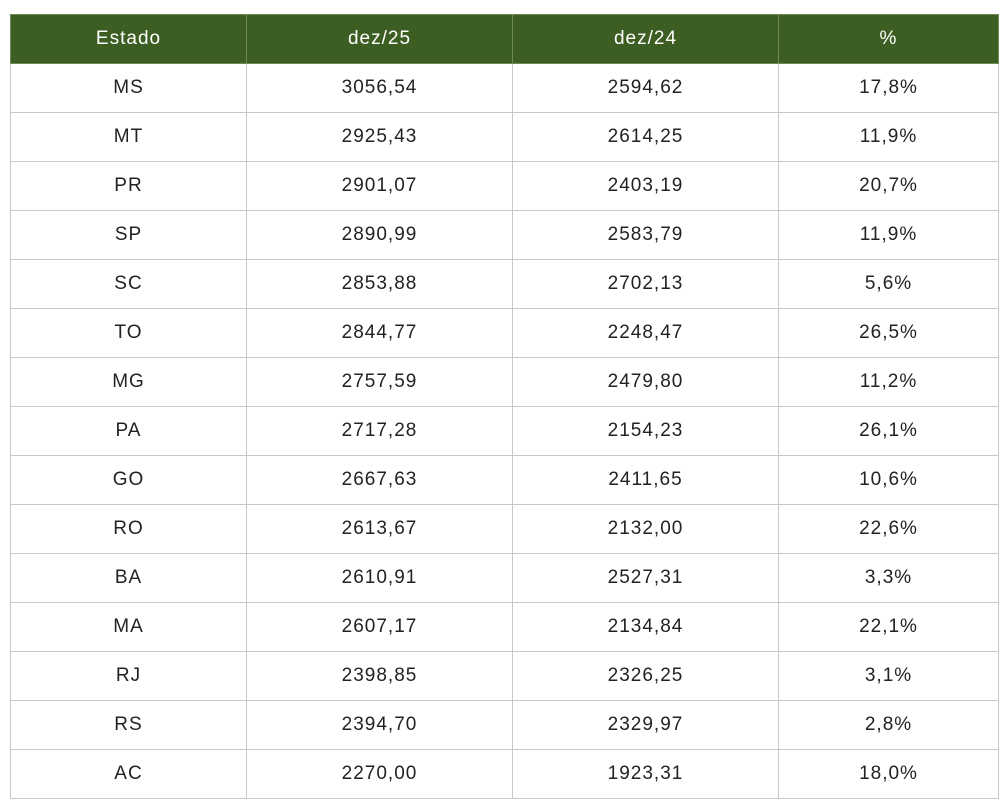  I want to click on table-cell: 2925,43, so click(379, 137).